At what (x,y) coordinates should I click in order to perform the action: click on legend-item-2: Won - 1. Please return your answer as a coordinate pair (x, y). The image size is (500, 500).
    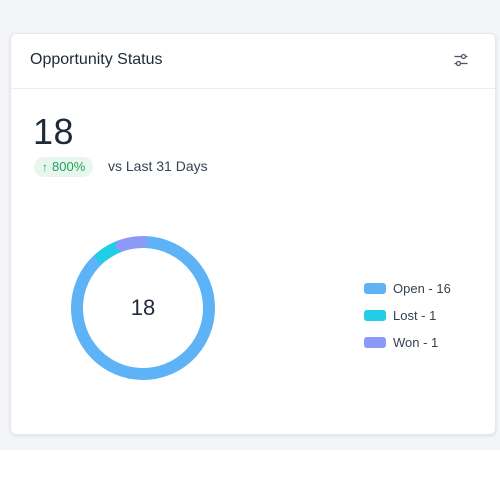
    Looking at the image, I should click on (407, 342).